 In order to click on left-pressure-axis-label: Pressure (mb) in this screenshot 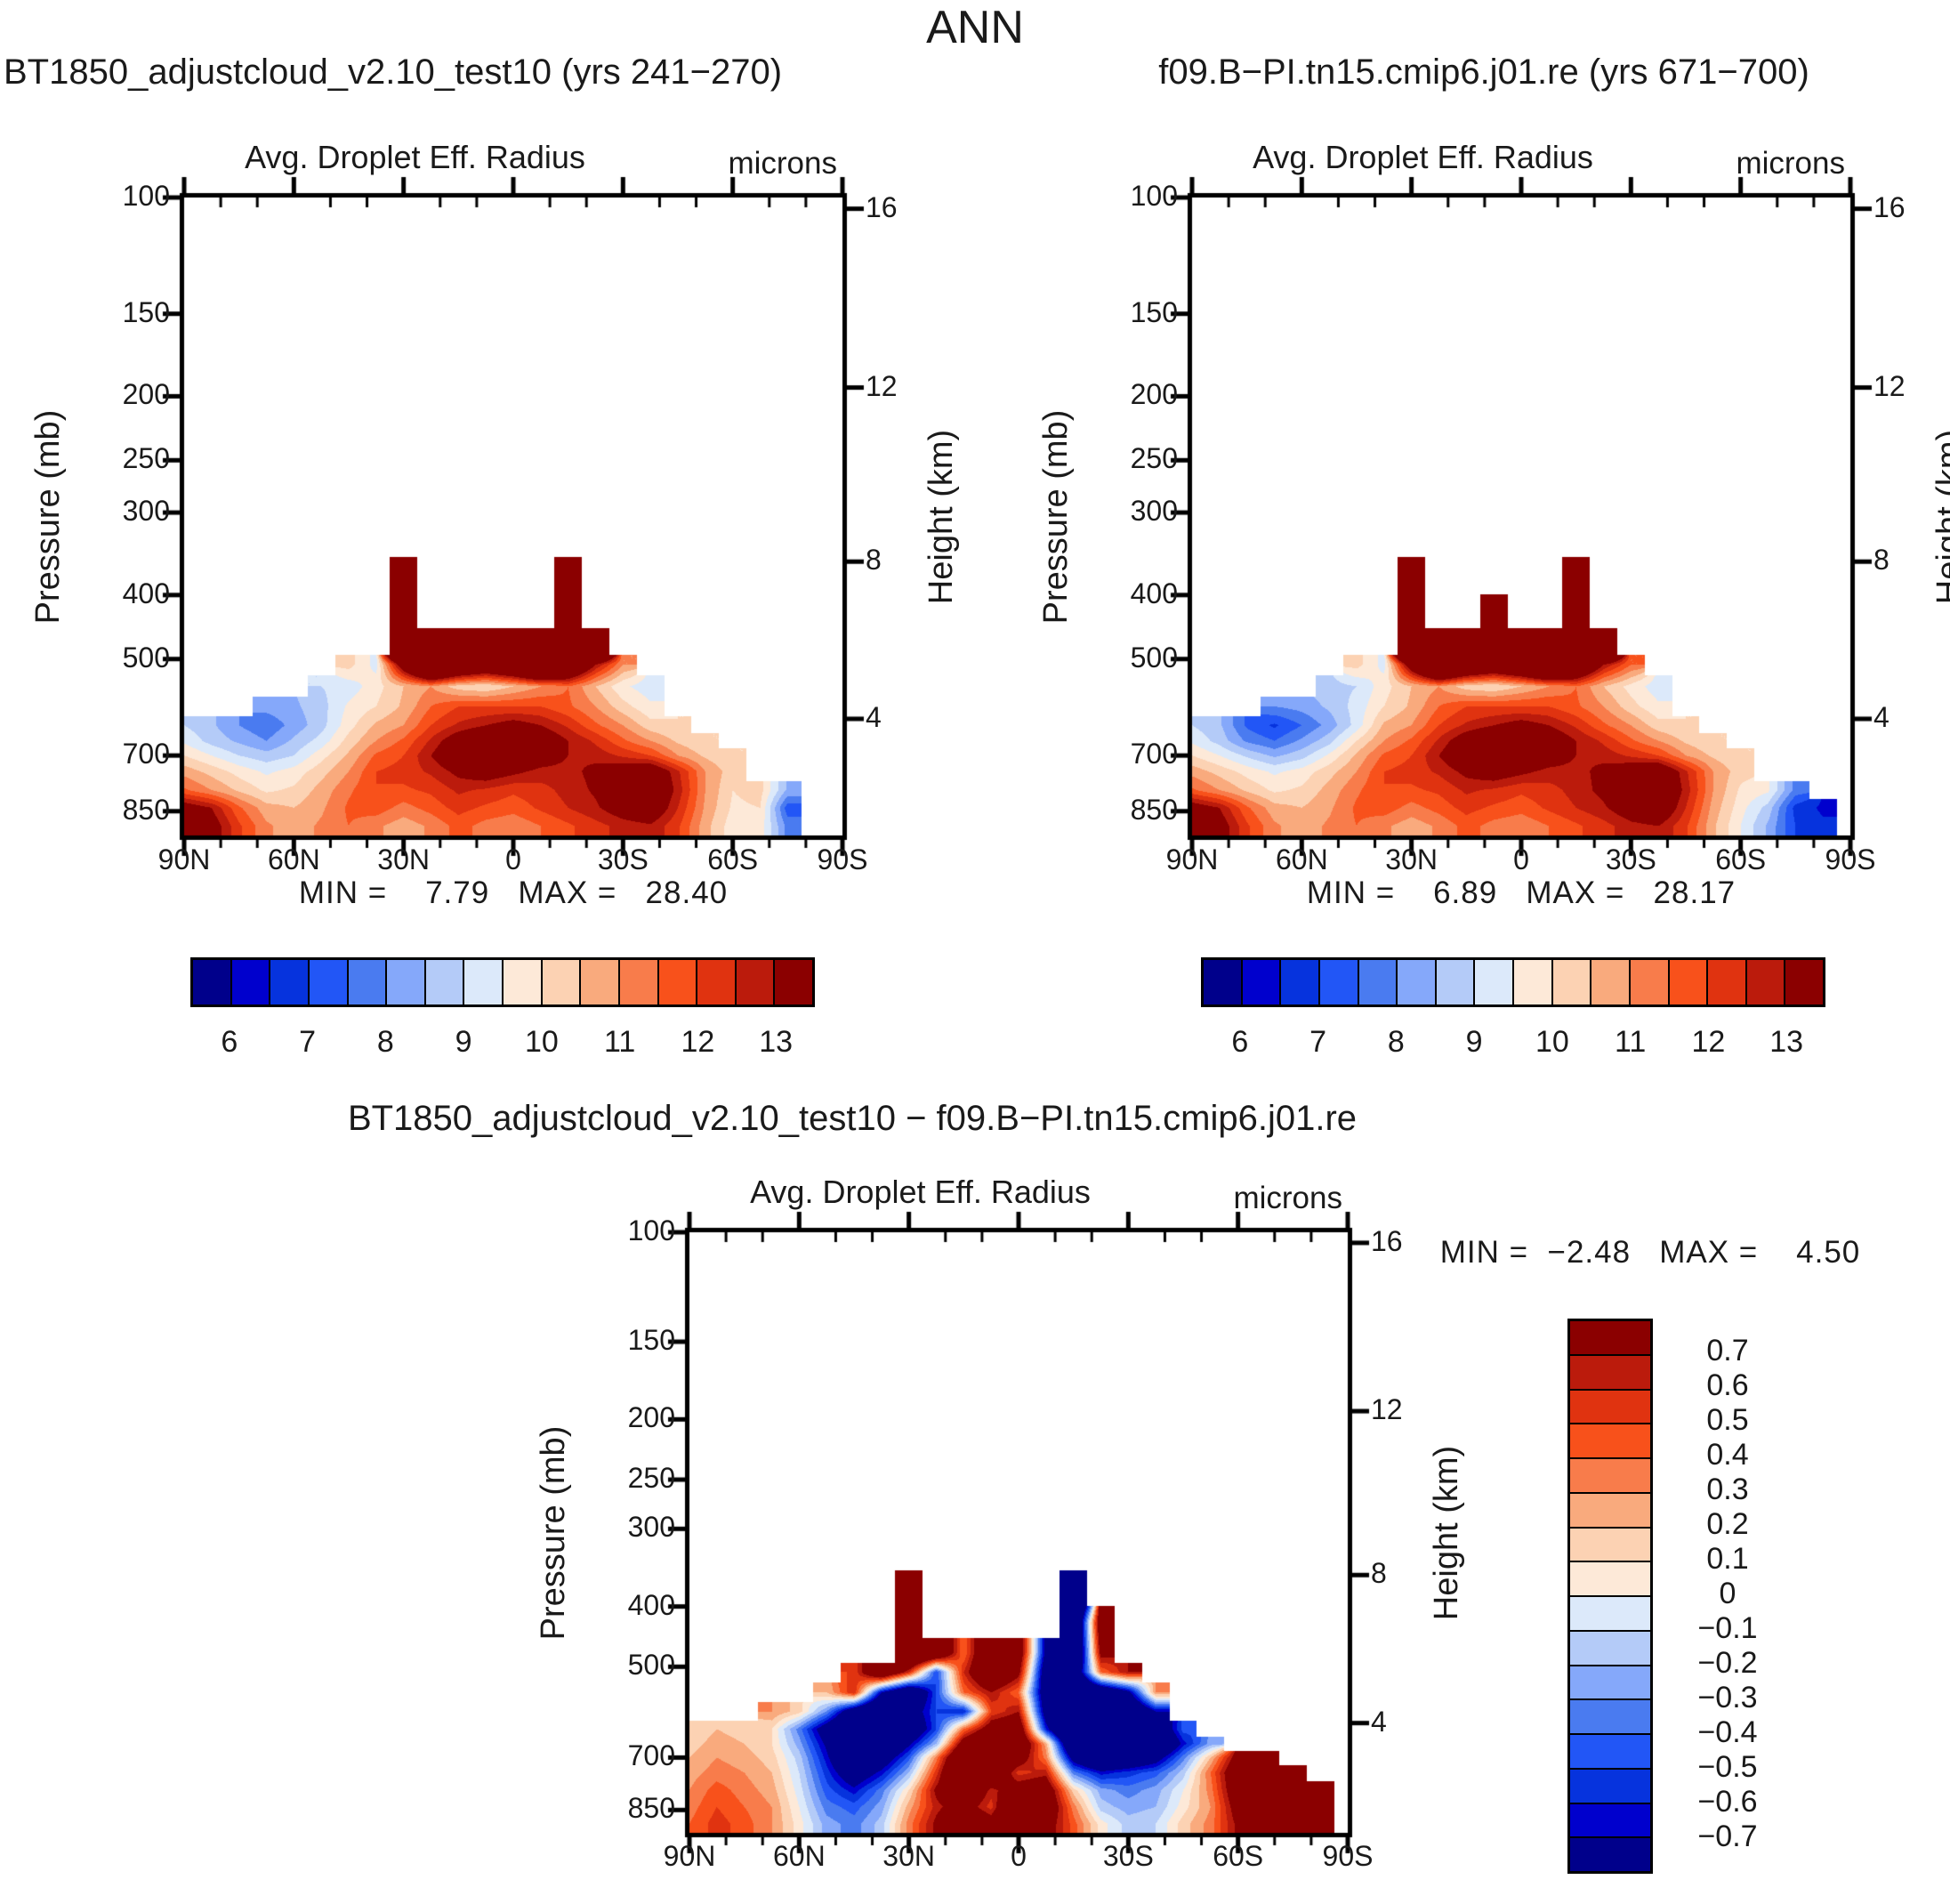, I will do `click(48, 516)`.